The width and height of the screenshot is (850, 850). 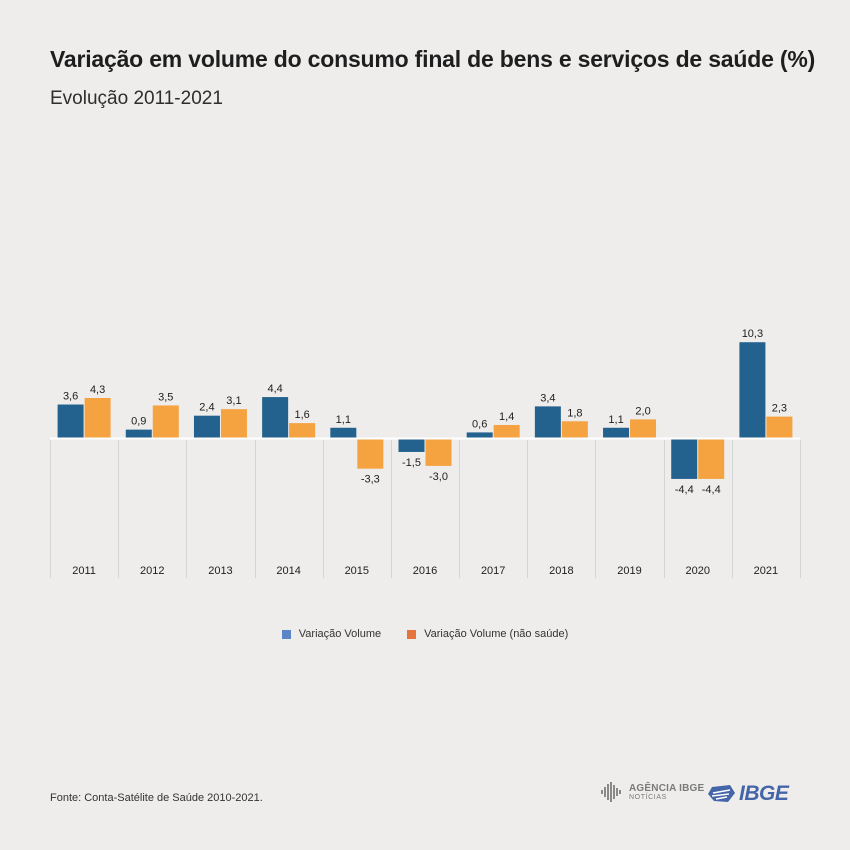 What do you see at coordinates (574, 429) in the screenshot?
I see `bar-variacao-volume-nao-saude-2018` at bounding box center [574, 429].